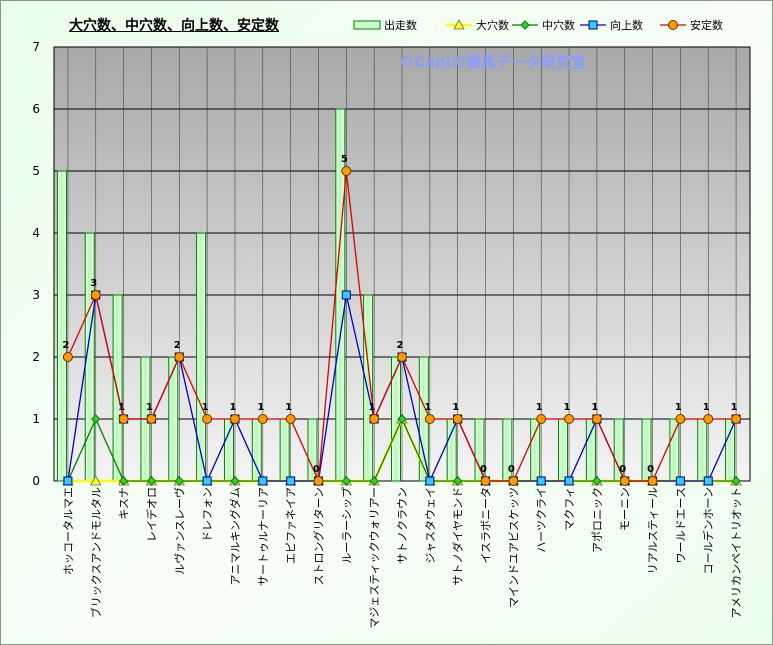 Image resolution: width=773 pixels, height=645 pixels. What do you see at coordinates (346, 525) in the screenshot?
I see `x-tick-label: ルーラーシップ` at bounding box center [346, 525].